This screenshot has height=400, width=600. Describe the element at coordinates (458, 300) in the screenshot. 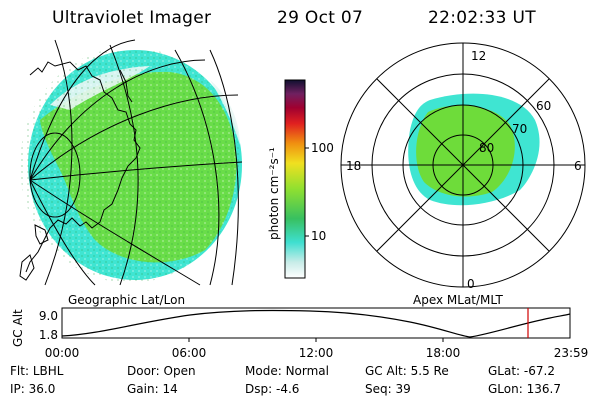

I see `apex-caption: Apex MLat/MLT` at that location.